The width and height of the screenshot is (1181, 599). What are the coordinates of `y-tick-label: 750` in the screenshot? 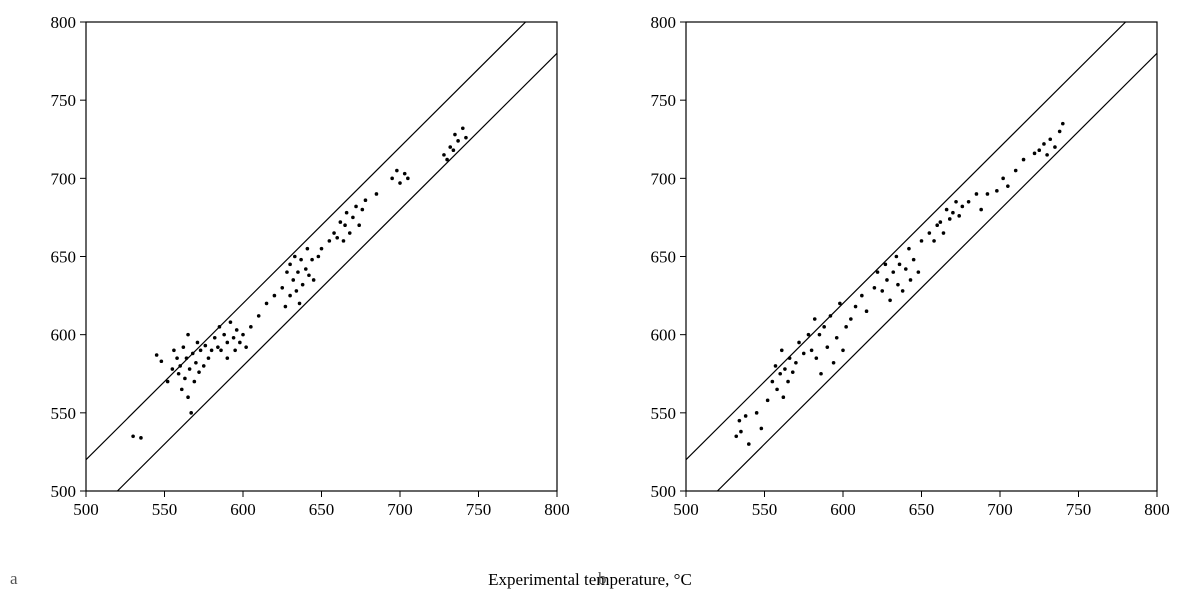 It's located at (64, 100).